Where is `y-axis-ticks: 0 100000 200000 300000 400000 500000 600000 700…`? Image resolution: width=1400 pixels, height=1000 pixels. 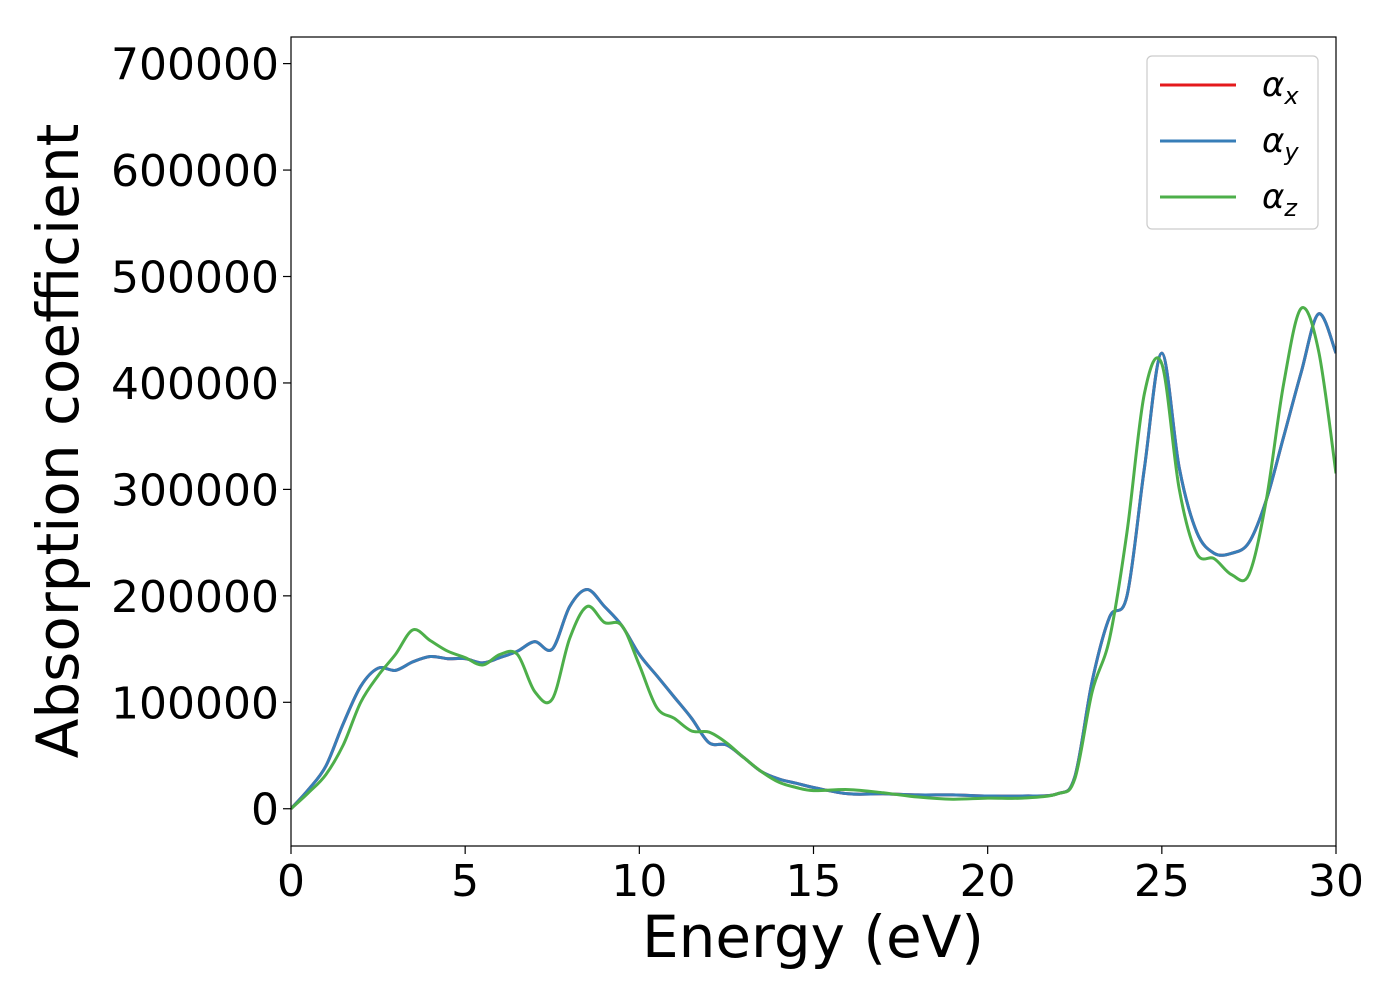
y-axis-ticks: 0 100000 200000 300000 400000 500000 600000 700… is located at coordinates (201, 438).